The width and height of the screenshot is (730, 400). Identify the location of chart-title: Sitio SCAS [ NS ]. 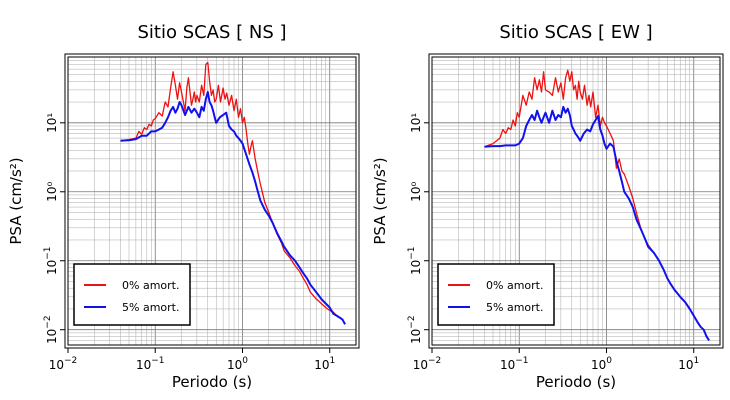
(211, 32).